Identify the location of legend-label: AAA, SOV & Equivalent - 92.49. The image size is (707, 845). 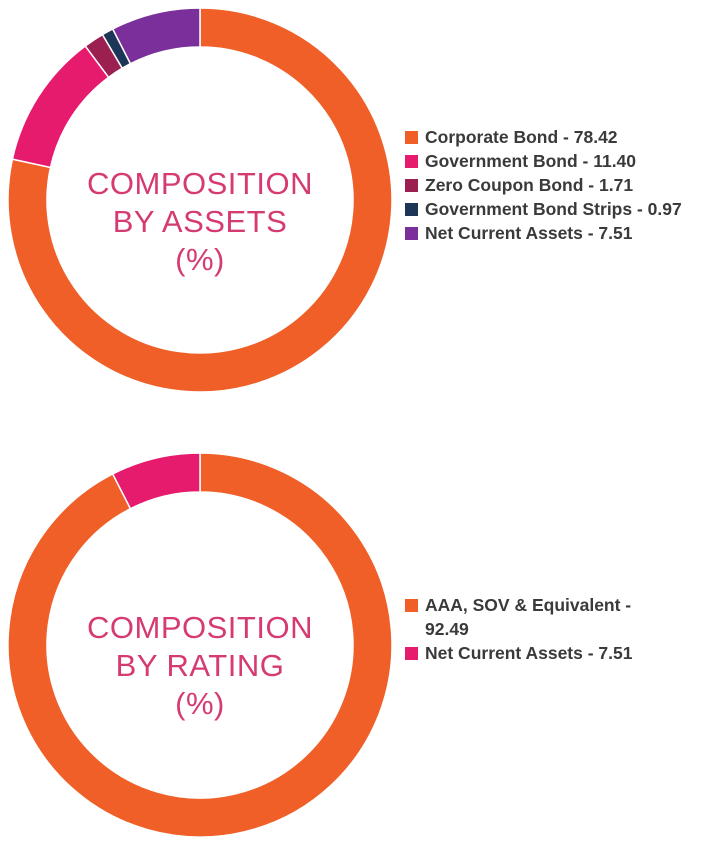
(528, 617).